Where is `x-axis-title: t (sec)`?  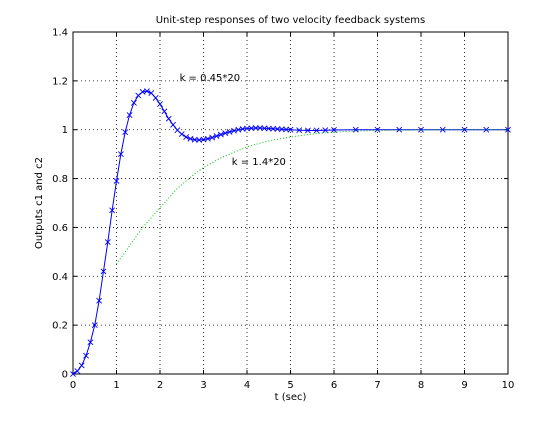 x-axis-title: t (sec) is located at coordinates (291, 397).